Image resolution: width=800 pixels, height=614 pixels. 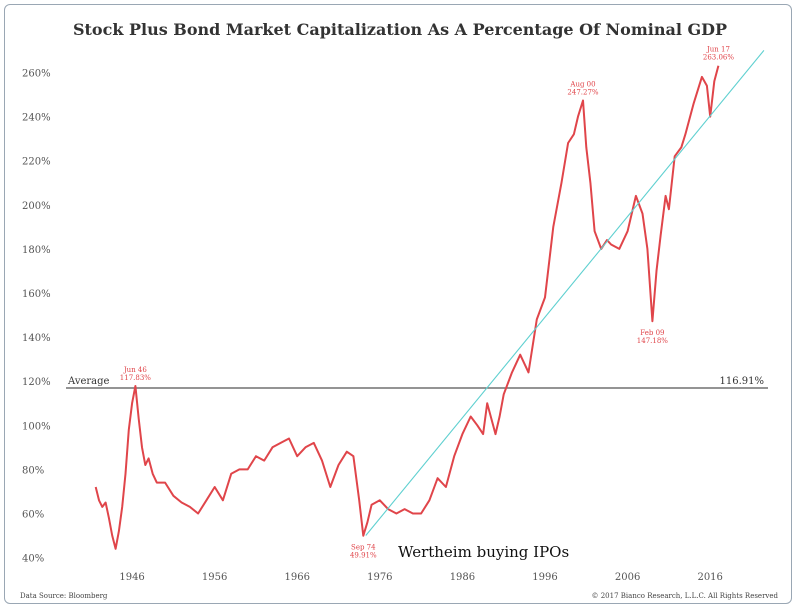 I want to click on x-tick-label: 1986, so click(x=462, y=577).